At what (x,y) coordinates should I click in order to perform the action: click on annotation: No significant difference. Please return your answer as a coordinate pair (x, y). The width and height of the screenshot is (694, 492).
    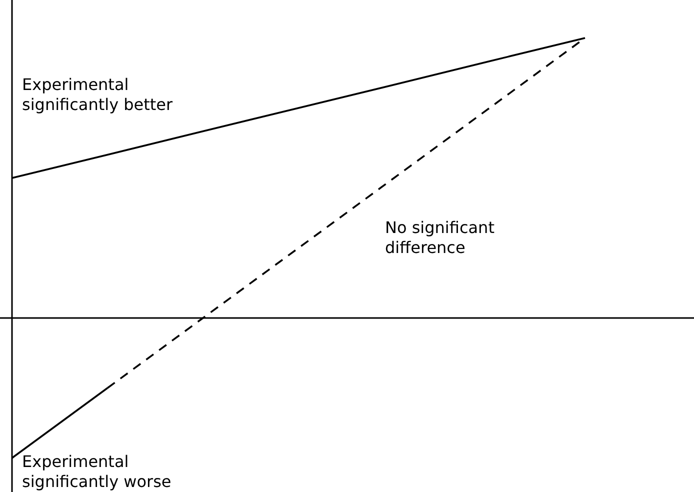
    Looking at the image, I should click on (439, 237).